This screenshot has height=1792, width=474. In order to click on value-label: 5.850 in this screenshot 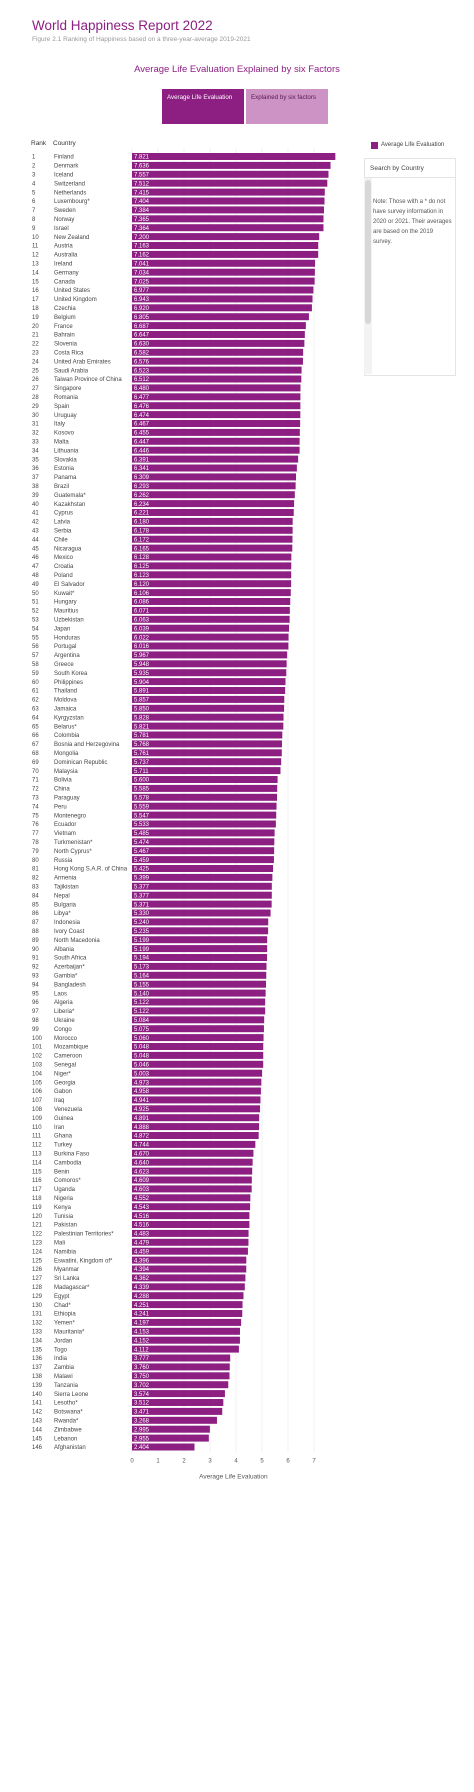, I will do `click(142, 710)`.